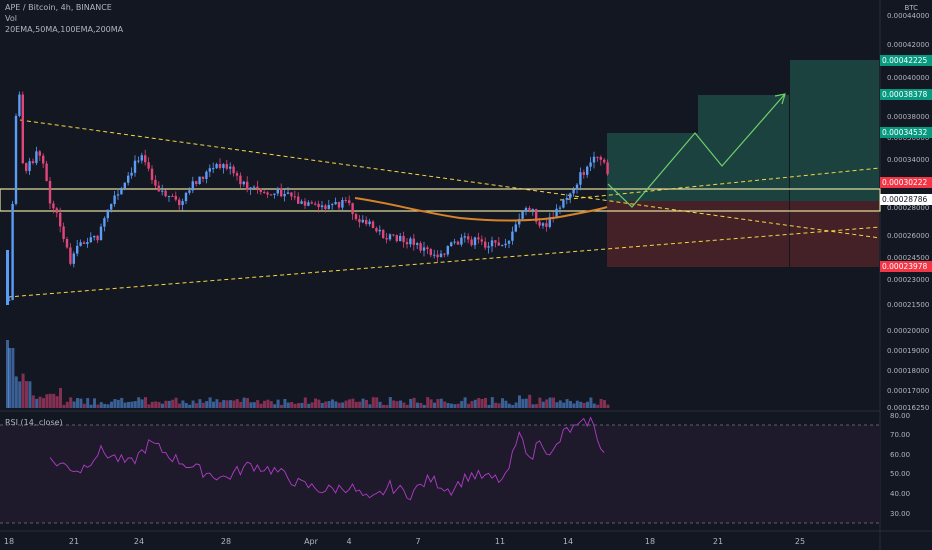 This screenshot has width=932, height=550. I want to click on price-tick: 0.00026000, so click(908, 236).